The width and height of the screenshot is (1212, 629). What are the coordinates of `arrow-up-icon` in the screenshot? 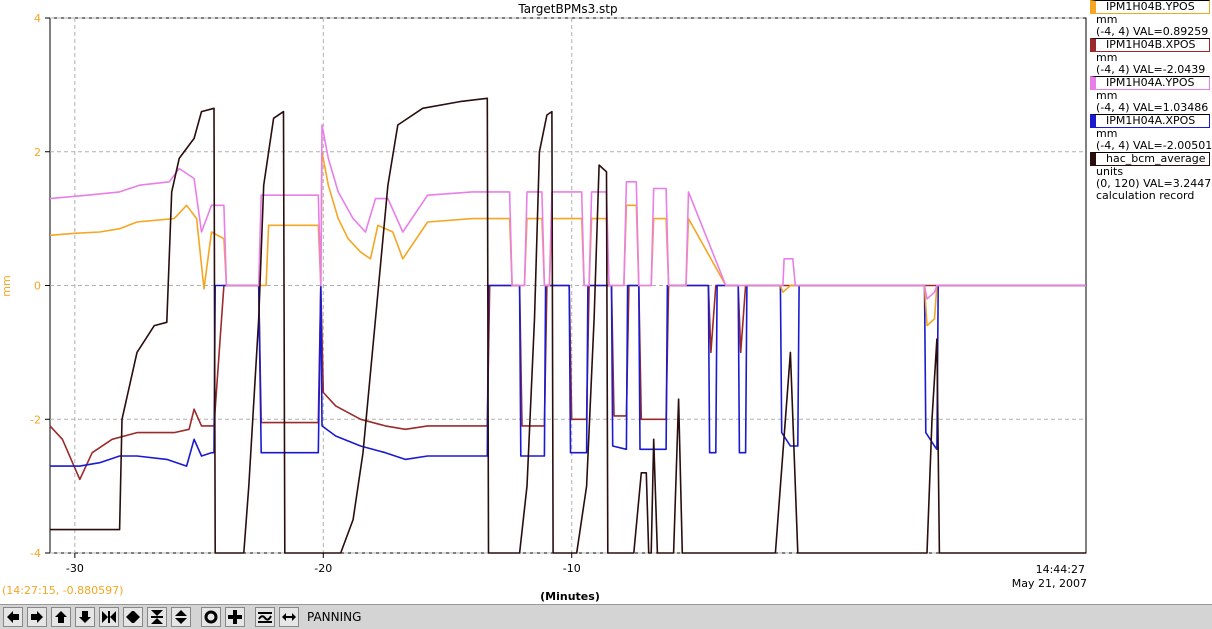 It's located at (61, 617).